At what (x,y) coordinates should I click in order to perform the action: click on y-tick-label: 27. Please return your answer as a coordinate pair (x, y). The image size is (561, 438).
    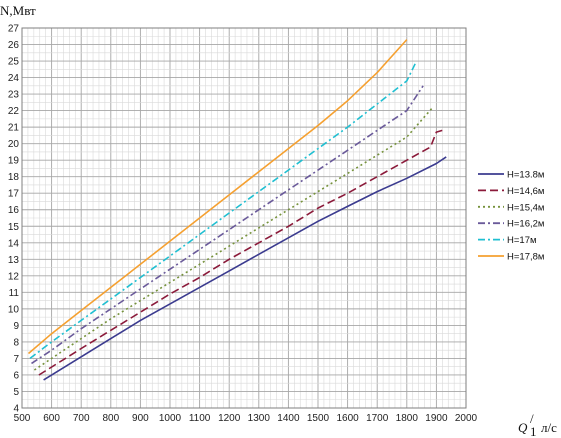
    Looking at the image, I should click on (14, 29).